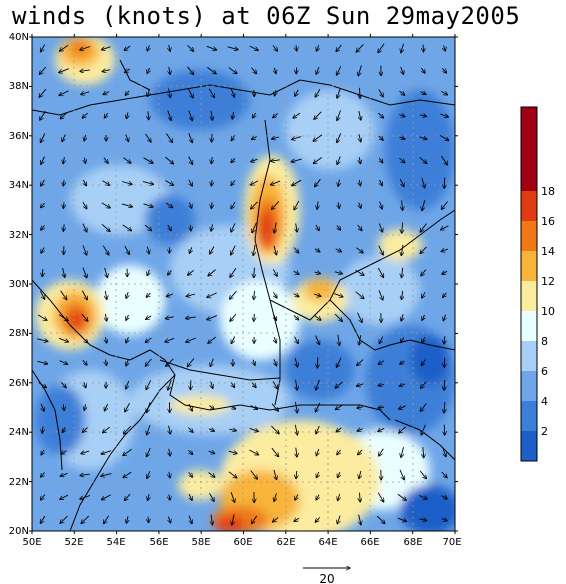 The height and width of the screenshot is (584, 566). What do you see at coordinates (19, 432) in the screenshot?
I see `lat-label: 24N` at bounding box center [19, 432].